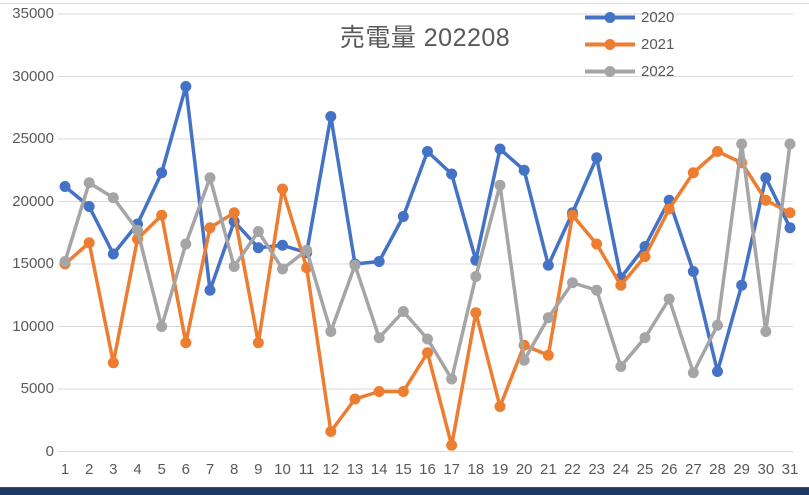 The image size is (809, 495). Describe the element at coordinates (476, 469) in the screenshot. I see `x-tick-label: 18` at that location.